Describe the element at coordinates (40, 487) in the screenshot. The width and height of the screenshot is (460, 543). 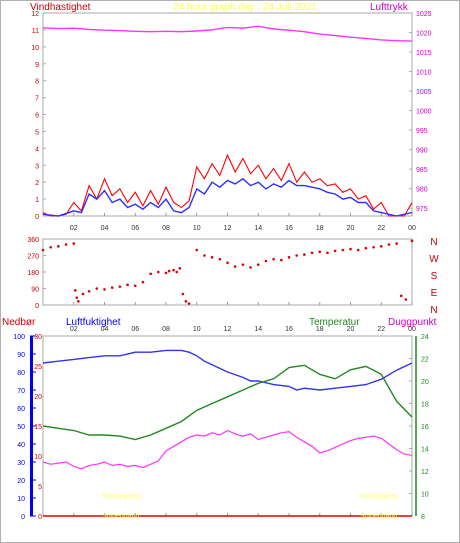
I see `humidity-tick-label: 5` at that location.